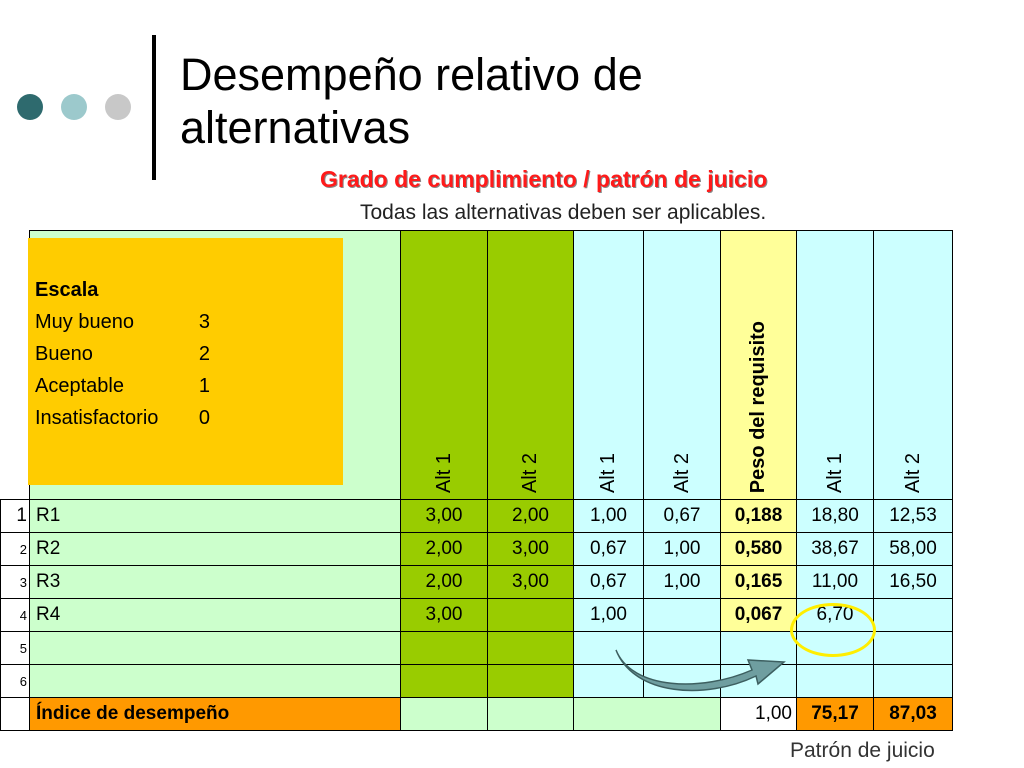  I want to click on table-row: 6, so click(476, 681).